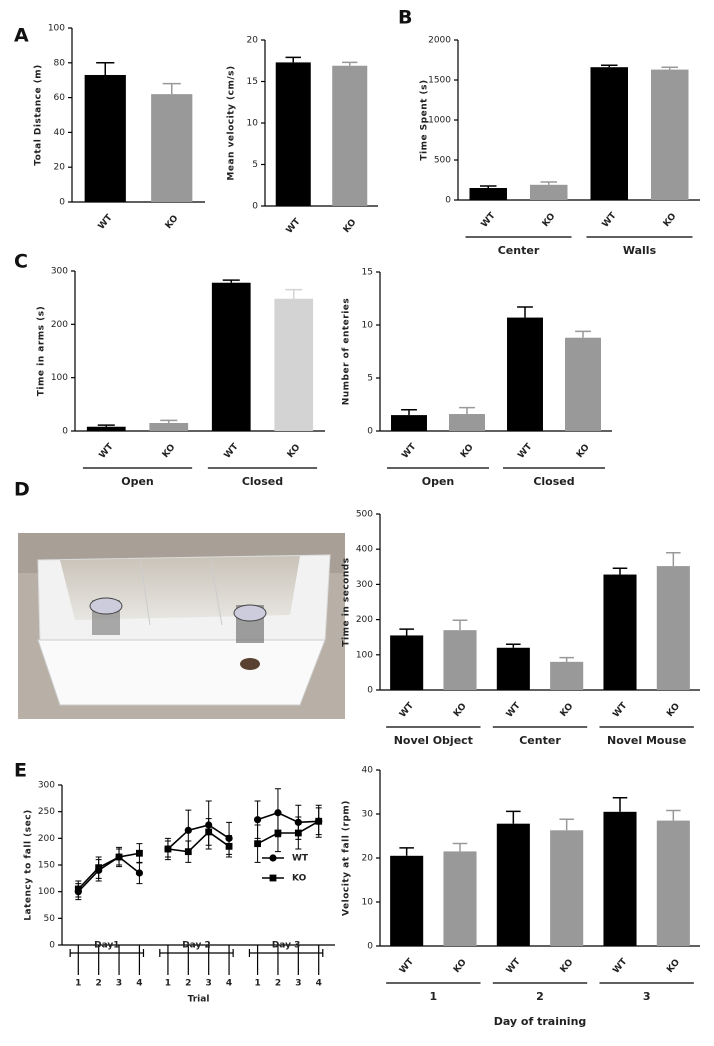 The width and height of the screenshot is (714, 1046). What do you see at coordinates (370, 379) in the screenshot?
I see `y-tick-label: 5` at bounding box center [370, 379].